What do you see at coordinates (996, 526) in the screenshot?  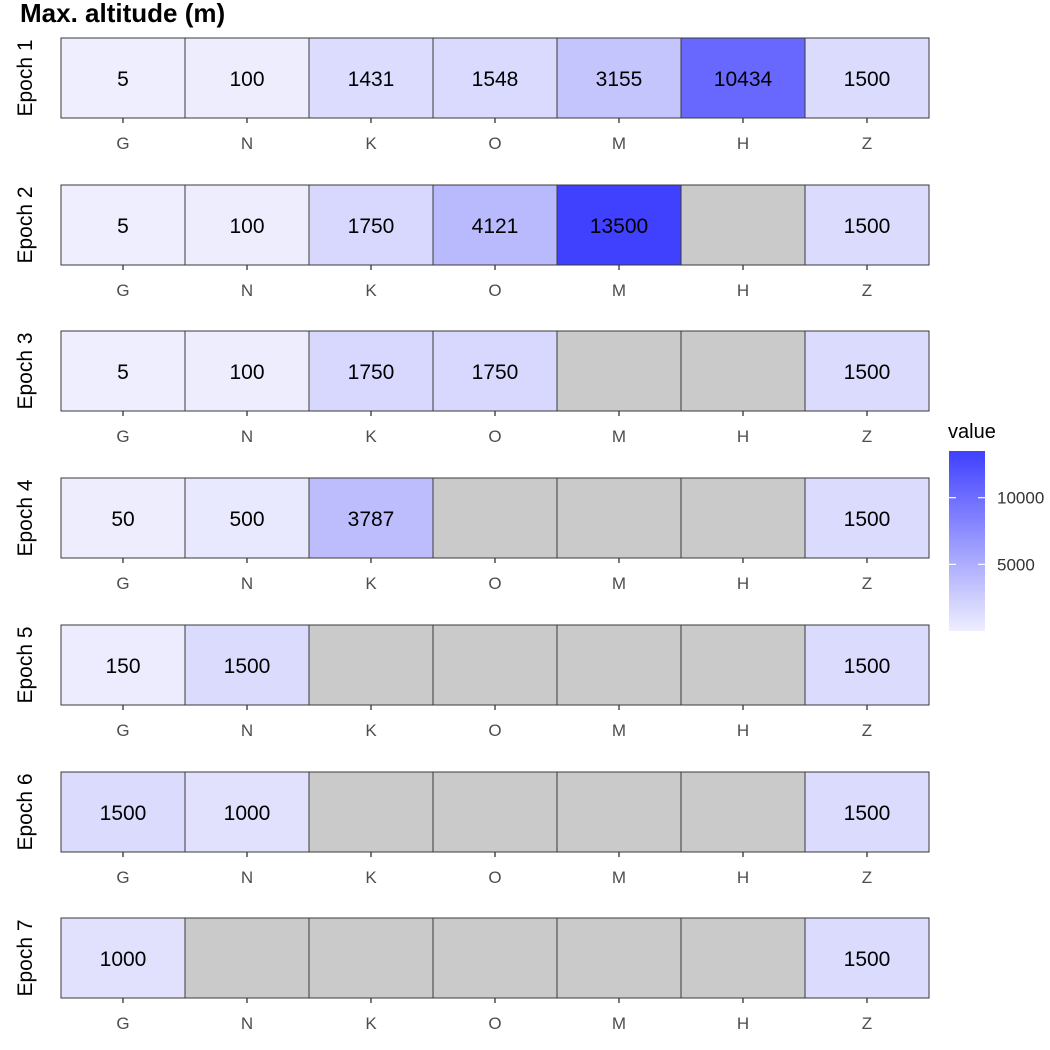 I see `legend: value 5000 10000` at bounding box center [996, 526].